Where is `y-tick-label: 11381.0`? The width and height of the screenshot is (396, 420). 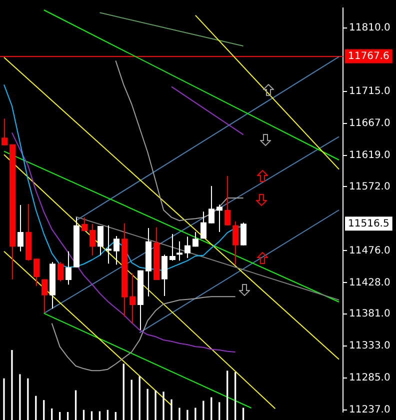 y-tick-label: 11381.0 is located at coordinates (369, 314).